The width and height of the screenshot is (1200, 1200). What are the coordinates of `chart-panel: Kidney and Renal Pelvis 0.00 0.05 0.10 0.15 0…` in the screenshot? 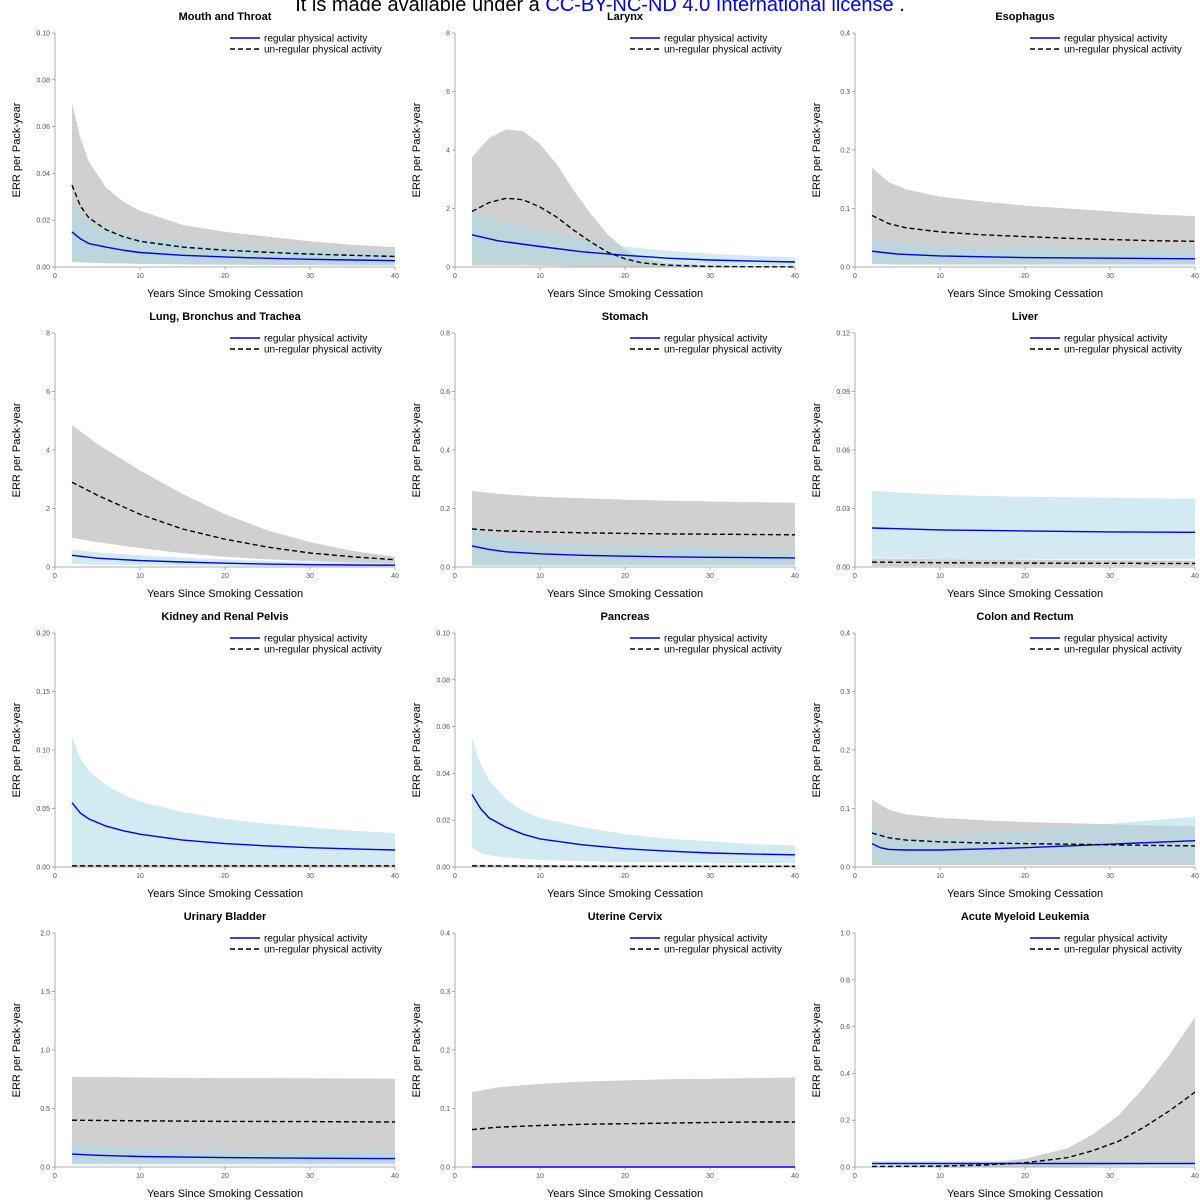 It's located at (205, 755).